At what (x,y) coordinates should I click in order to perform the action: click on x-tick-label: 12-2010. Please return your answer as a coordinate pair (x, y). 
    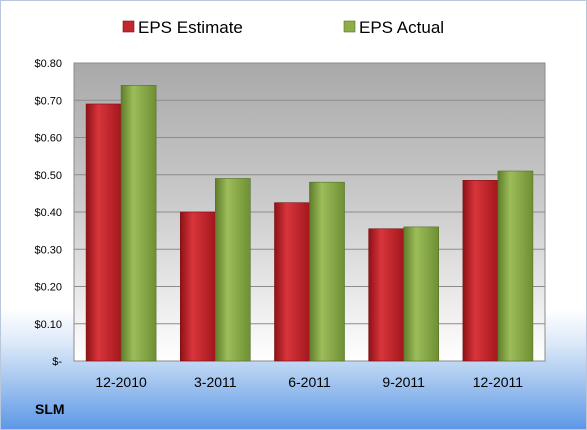
    Looking at the image, I should click on (121, 382).